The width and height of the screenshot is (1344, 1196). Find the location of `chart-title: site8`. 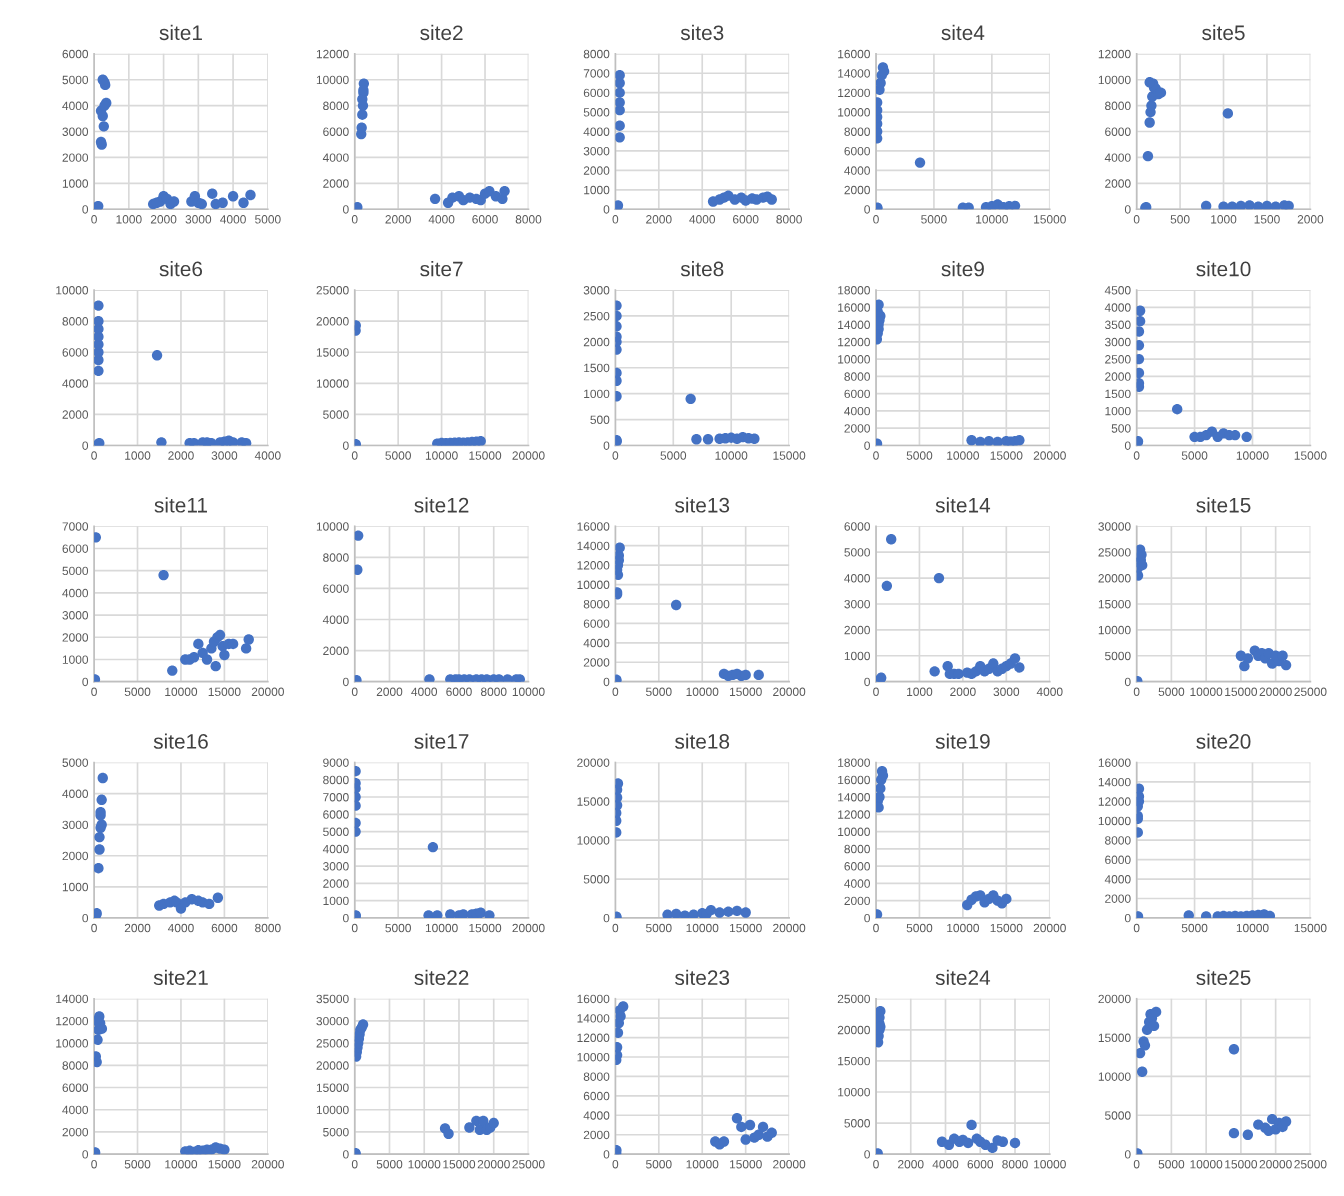

chart-title: site8 is located at coordinates (702, 269).